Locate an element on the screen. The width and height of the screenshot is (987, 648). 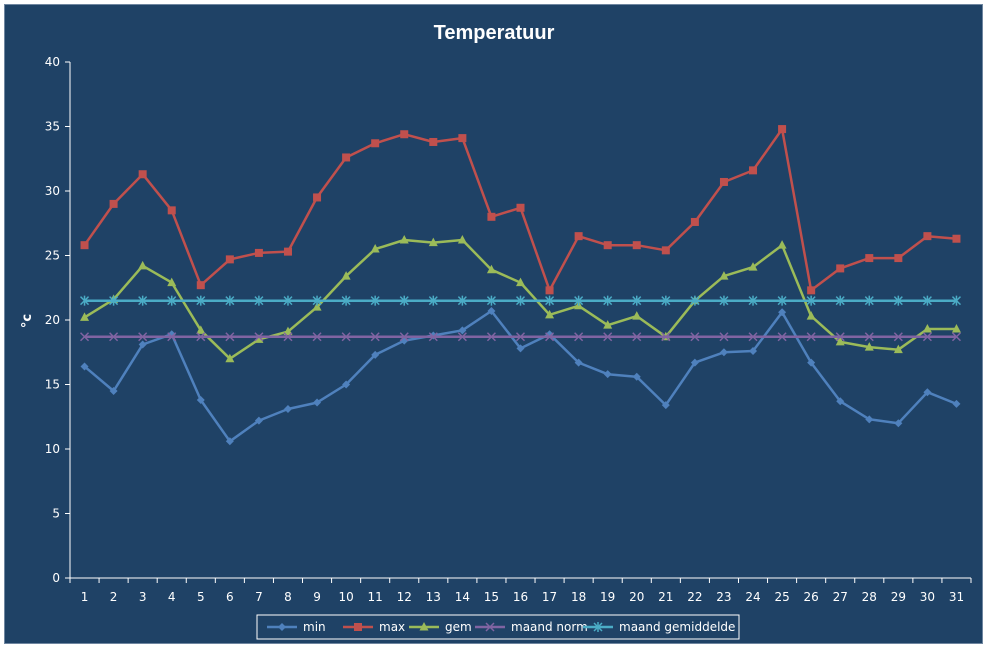
x-tick-label: 12 is located at coordinates (404, 597).